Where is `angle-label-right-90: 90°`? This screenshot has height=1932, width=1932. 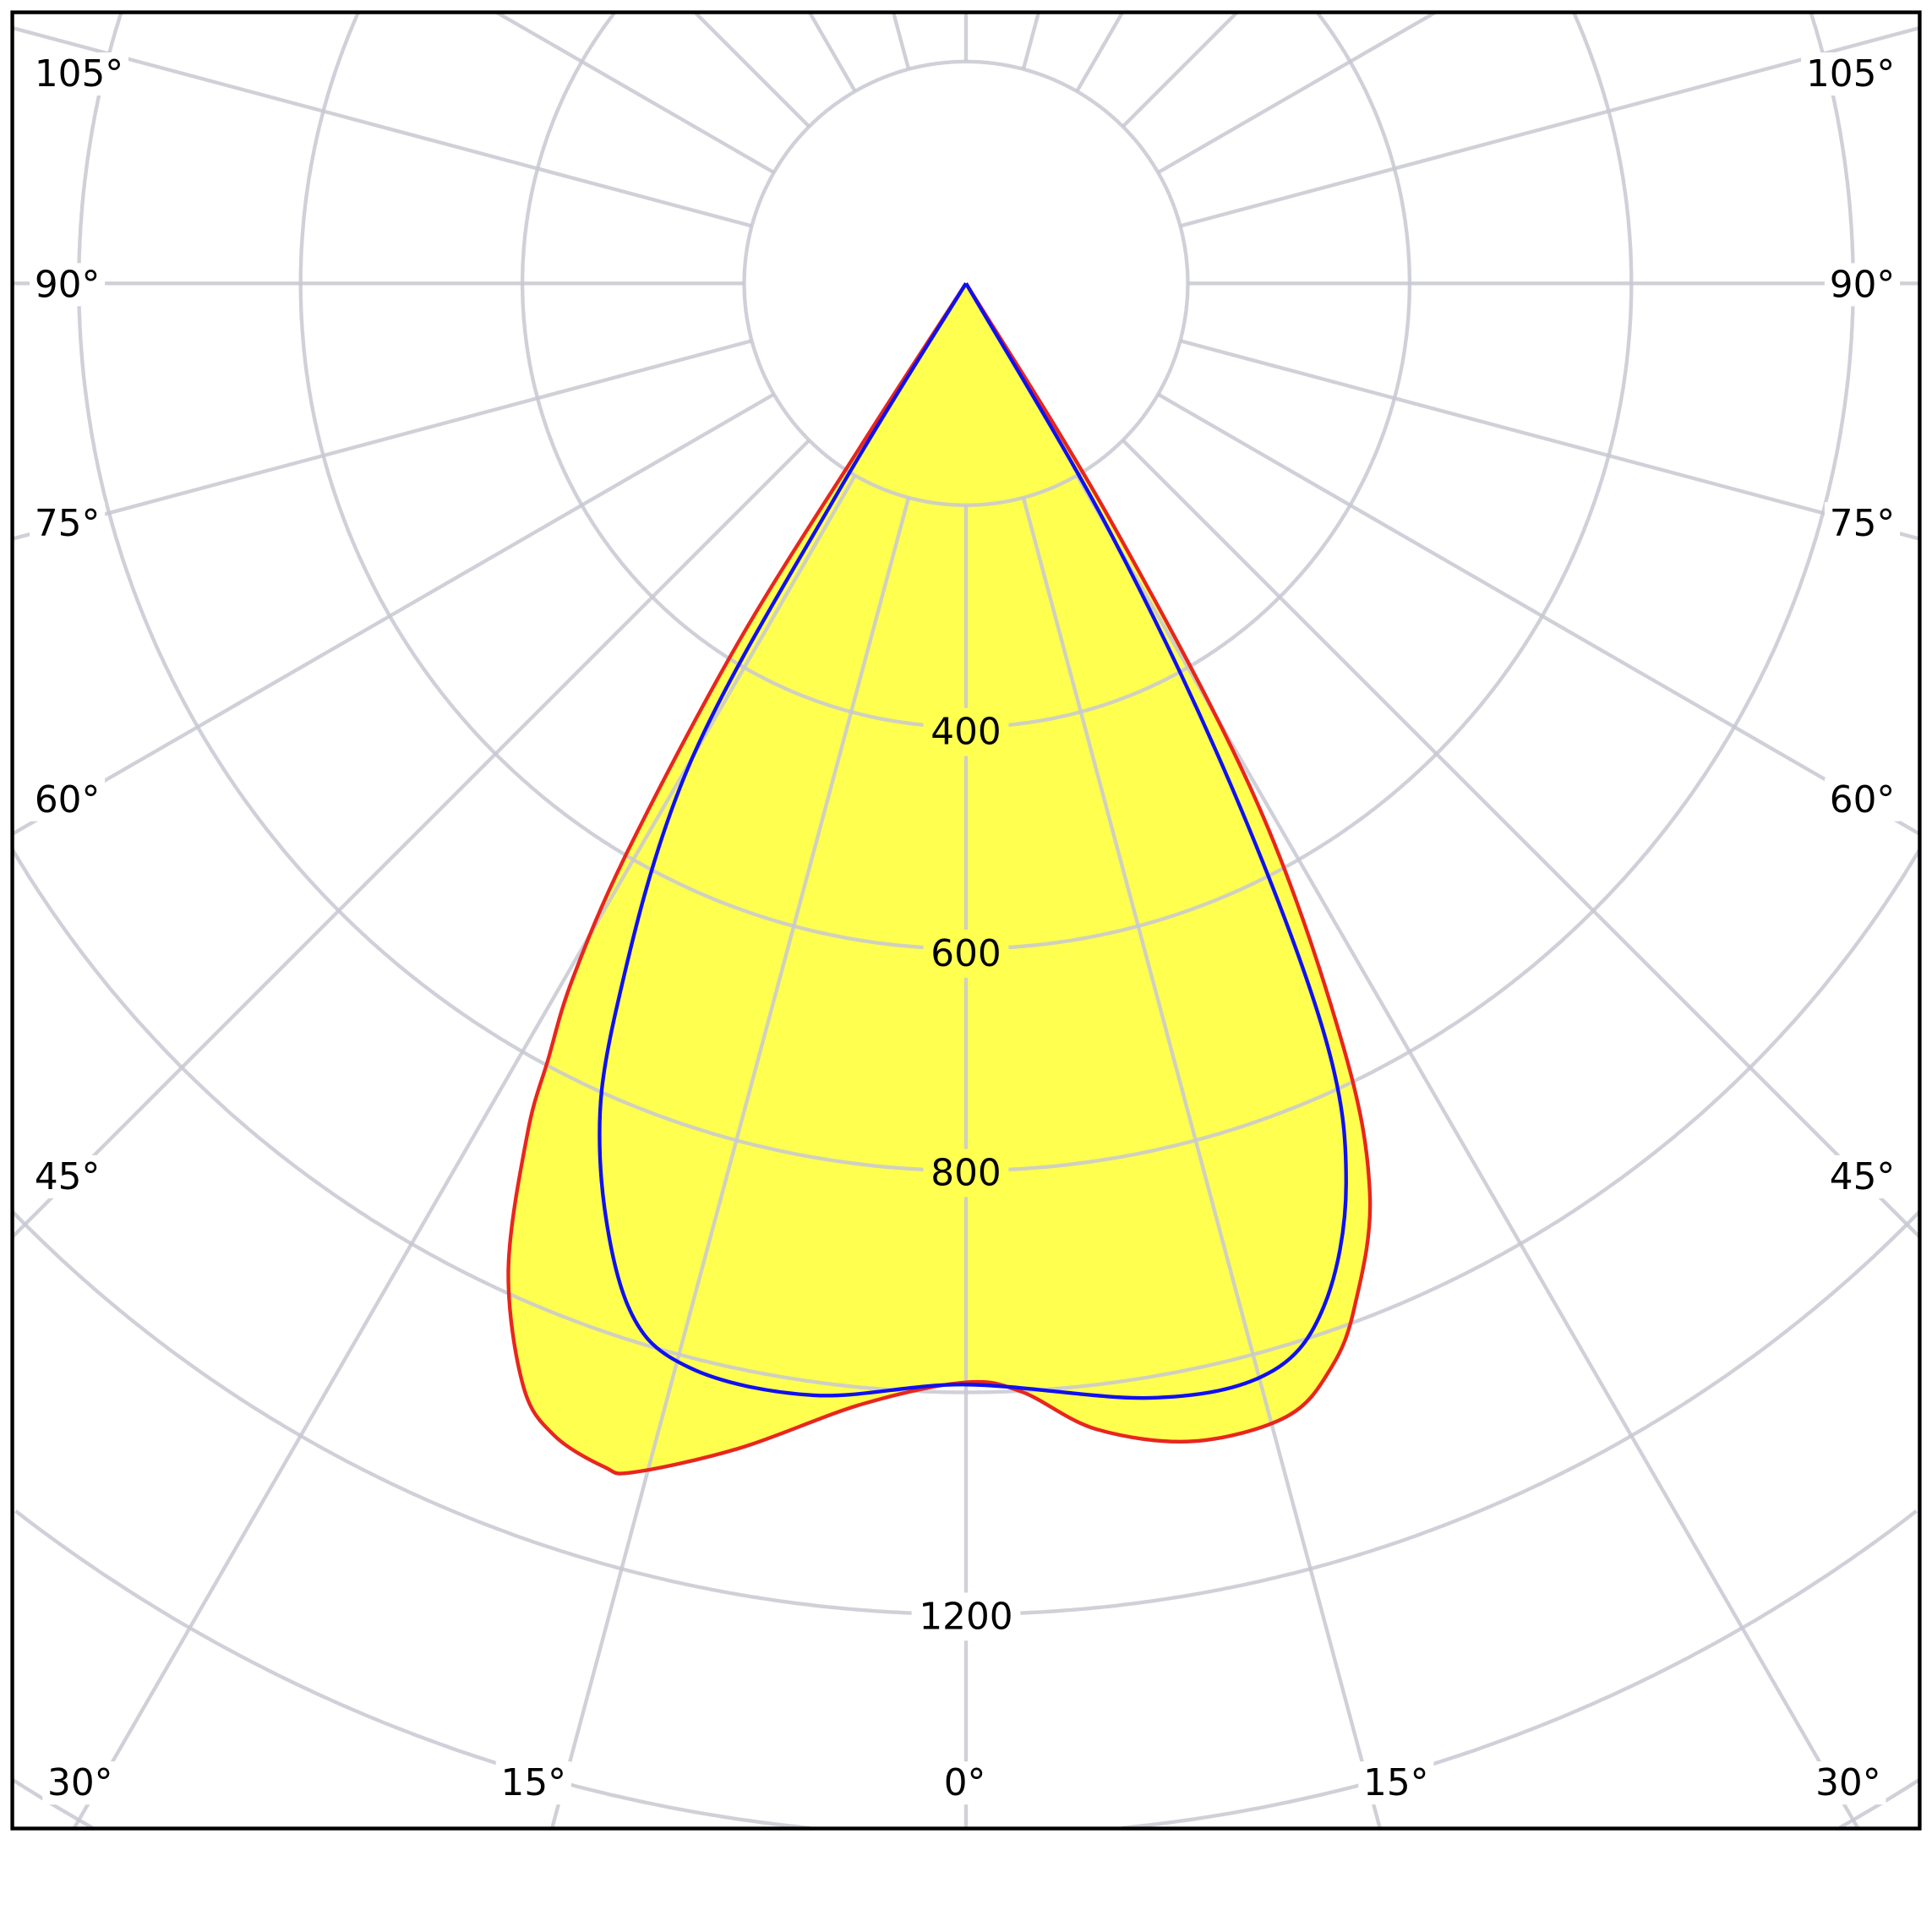
angle-label-right-90: 90° is located at coordinates (1863, 284).